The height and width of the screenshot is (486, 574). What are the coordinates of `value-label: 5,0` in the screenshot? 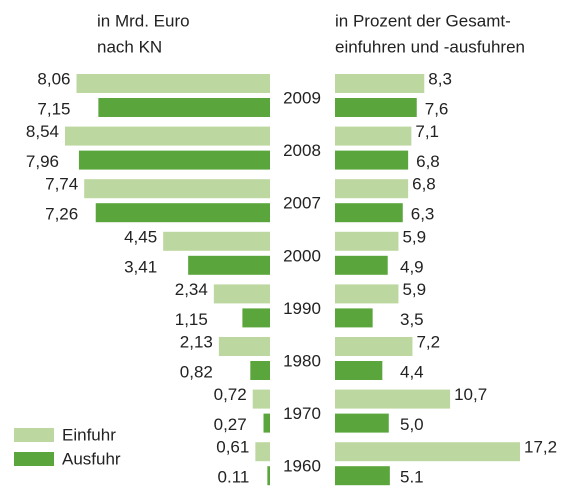 It's located at (412, 424).